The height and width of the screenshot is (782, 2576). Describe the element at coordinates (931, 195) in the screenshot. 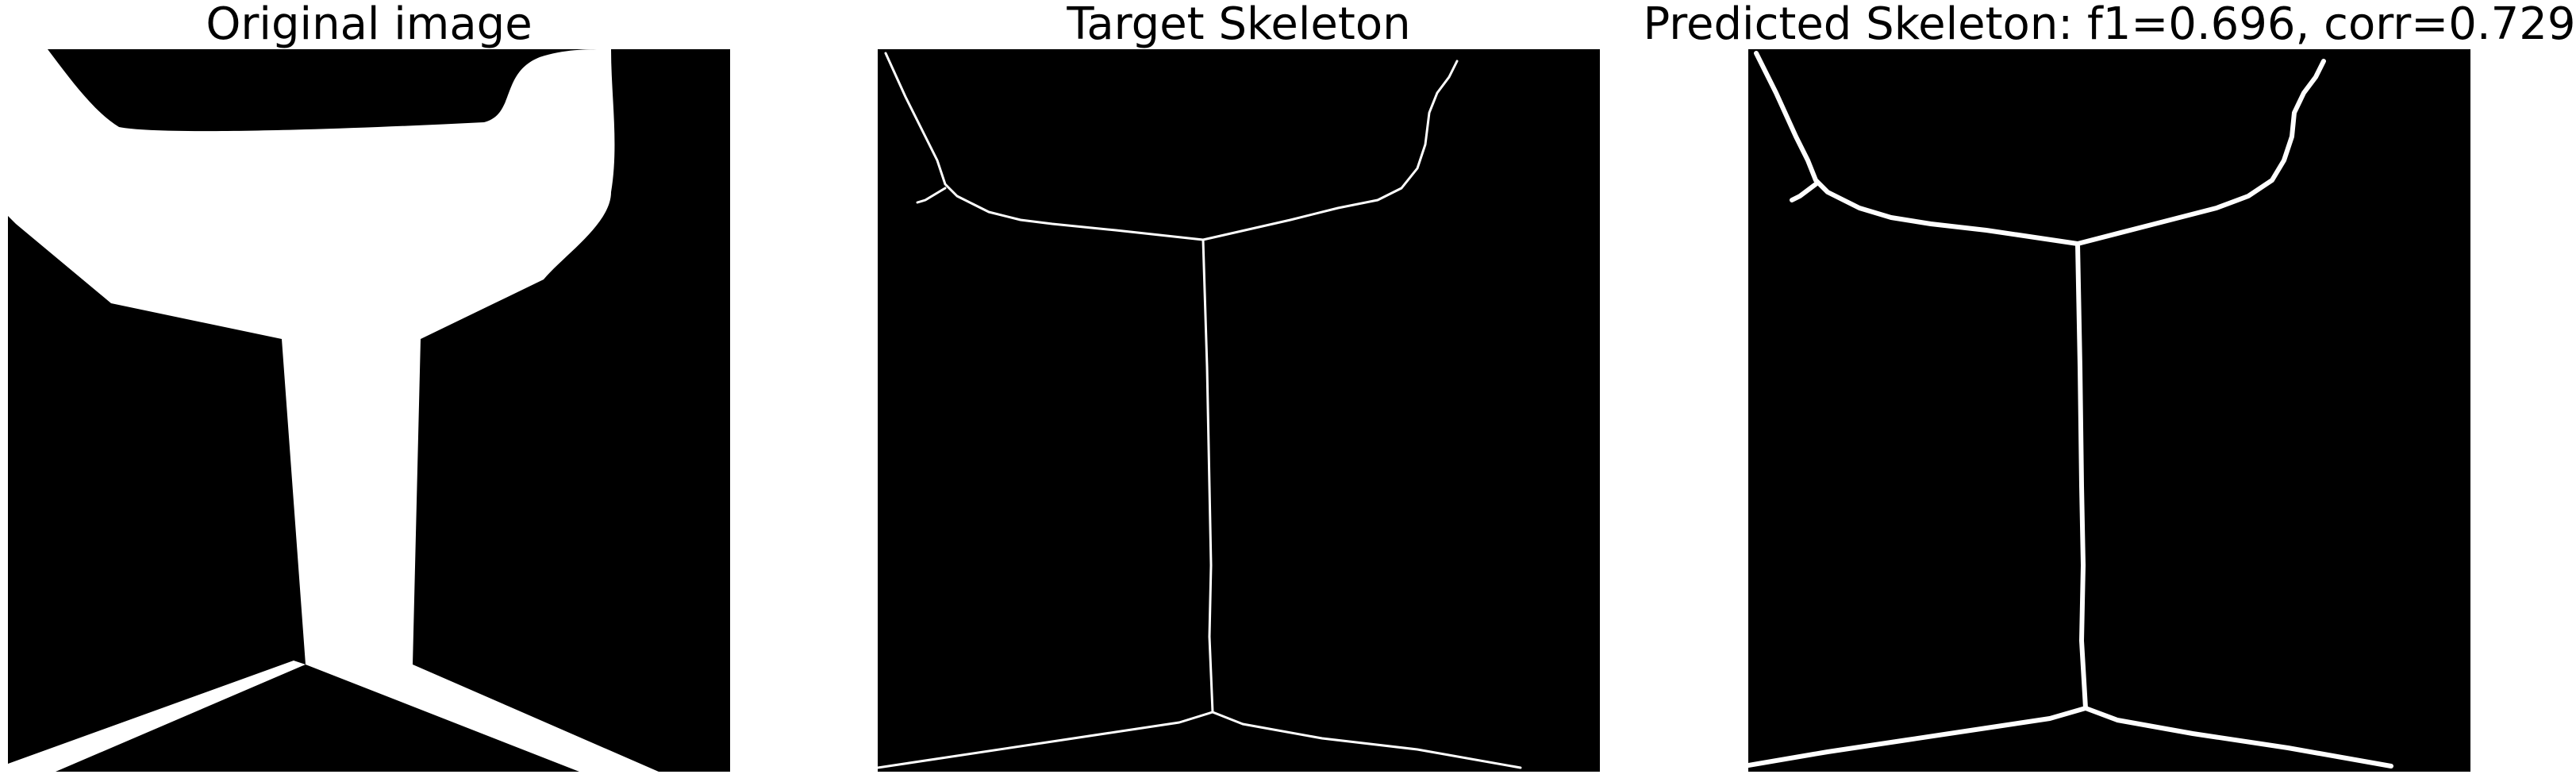

I see `target-skeleton-left-spur` at that location.